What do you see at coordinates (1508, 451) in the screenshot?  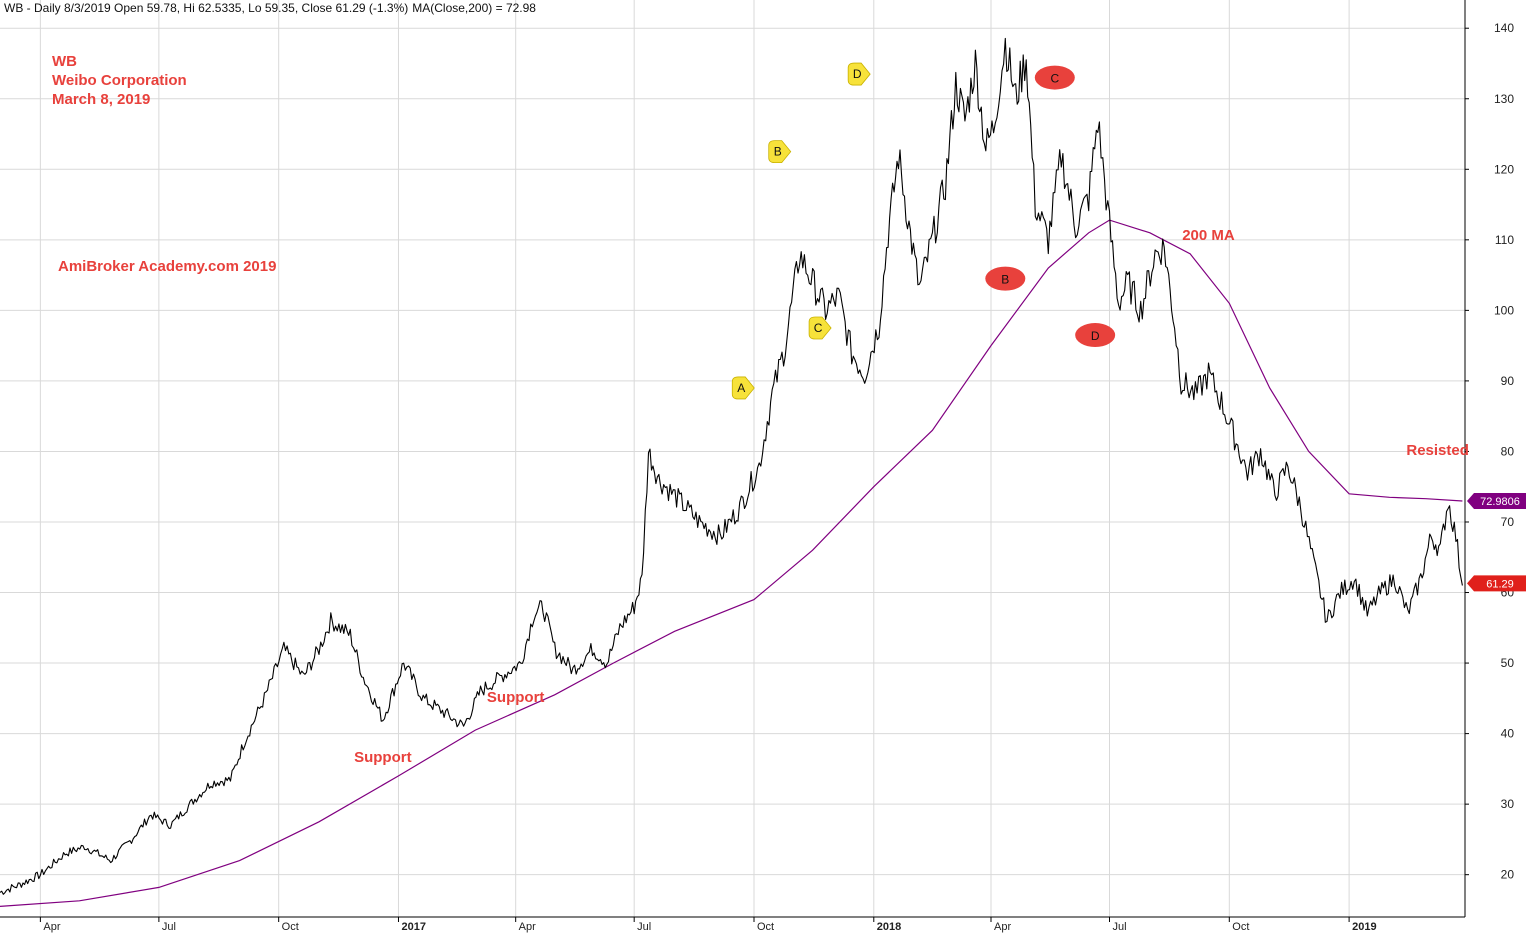 I see `y-tick-label: 80` at bounding box center [1508, 451].